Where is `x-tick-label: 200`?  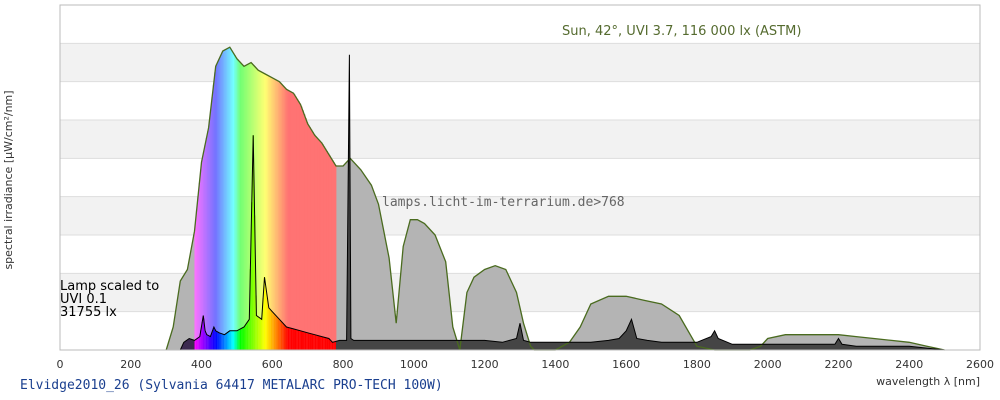 x-tick-label: 200 is located at coordinates (130, 364).